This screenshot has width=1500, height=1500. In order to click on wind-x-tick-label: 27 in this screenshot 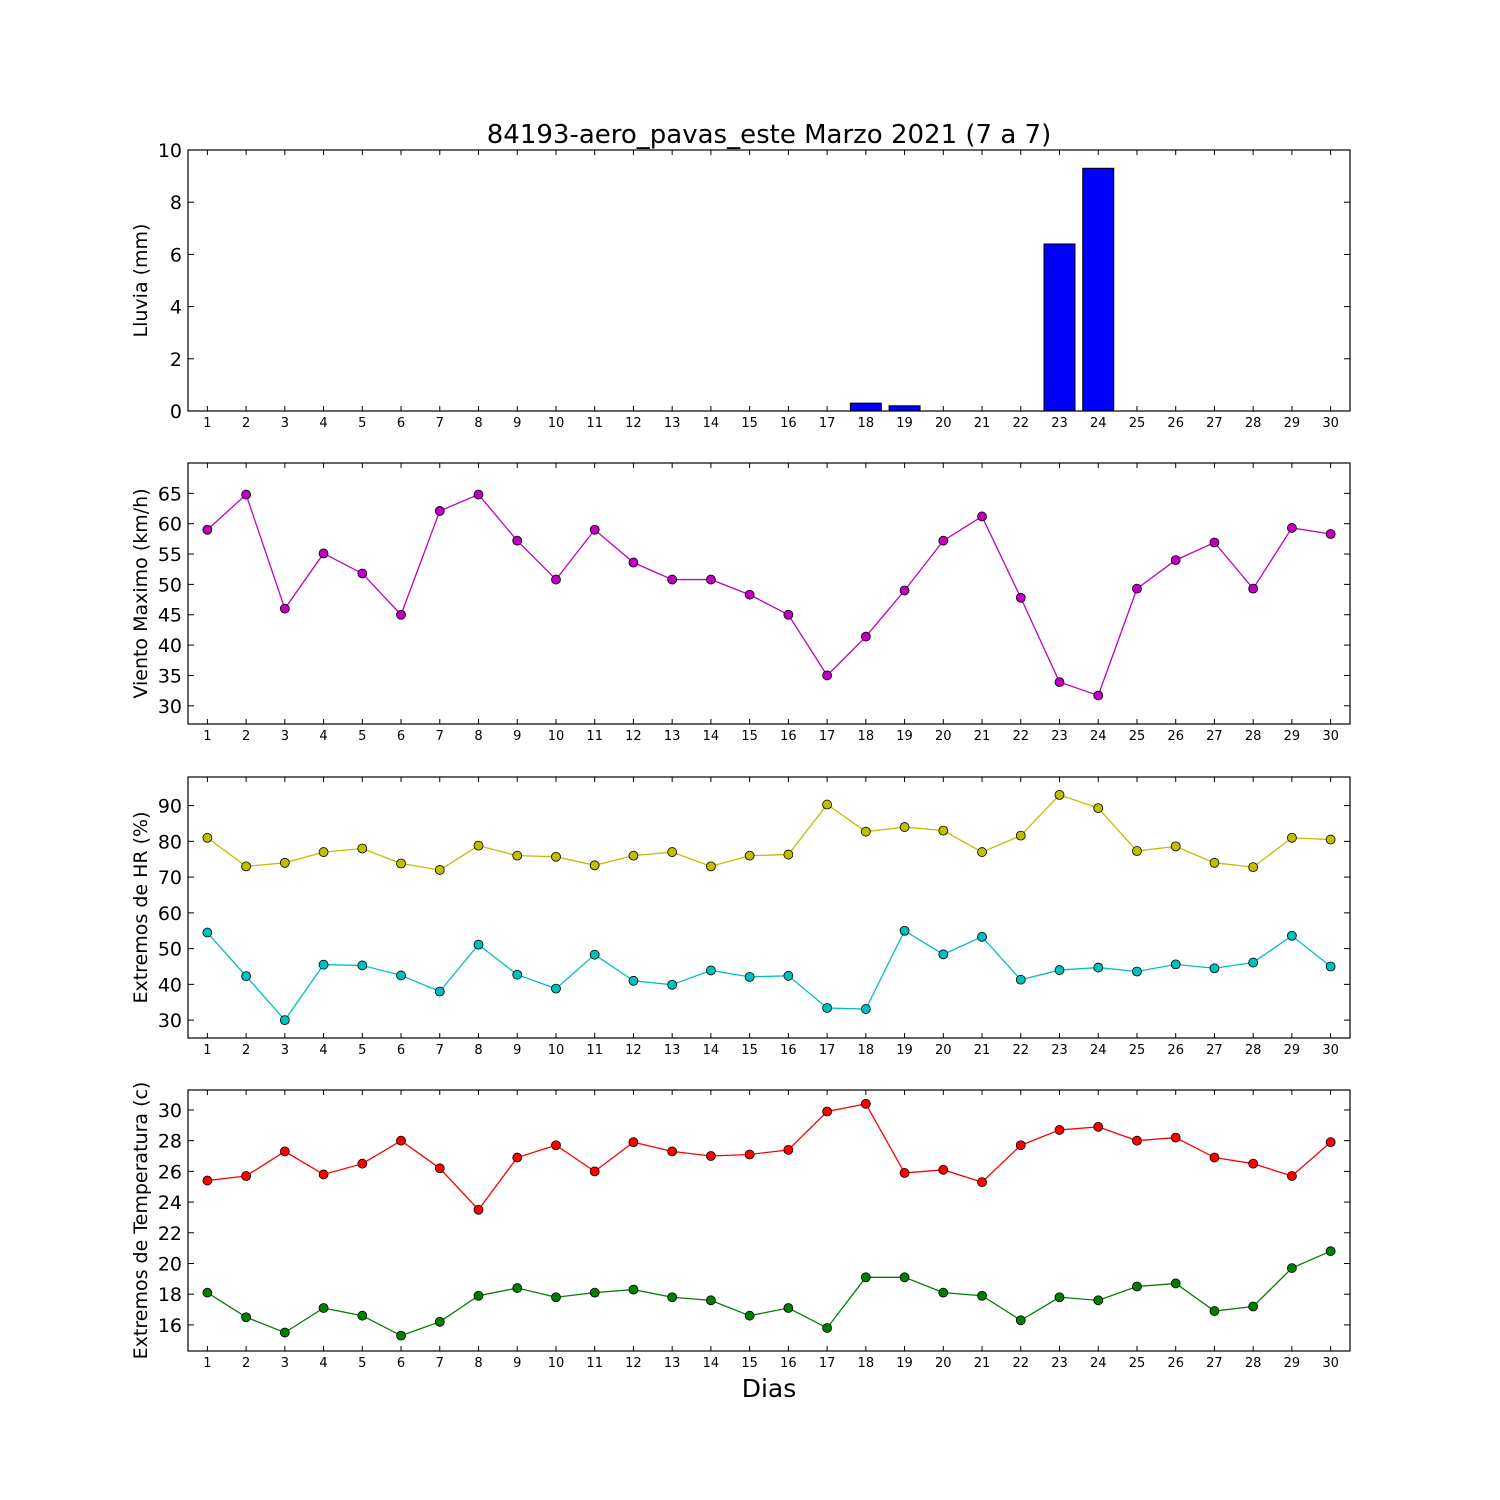, I will do `click(1214, 736)`.